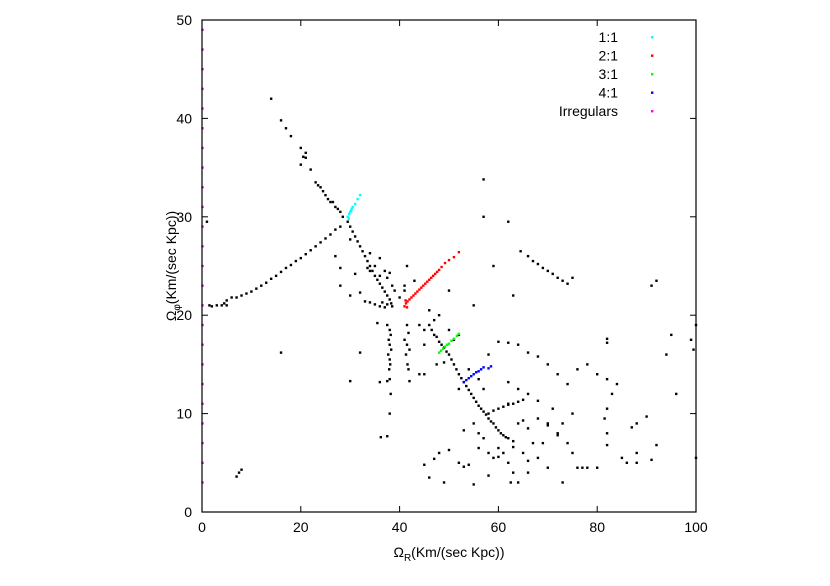  What do you see at coordinates (609, 74) in the screenshot?
I see `legend-label: 3:1` at bounding box center [609, 74].